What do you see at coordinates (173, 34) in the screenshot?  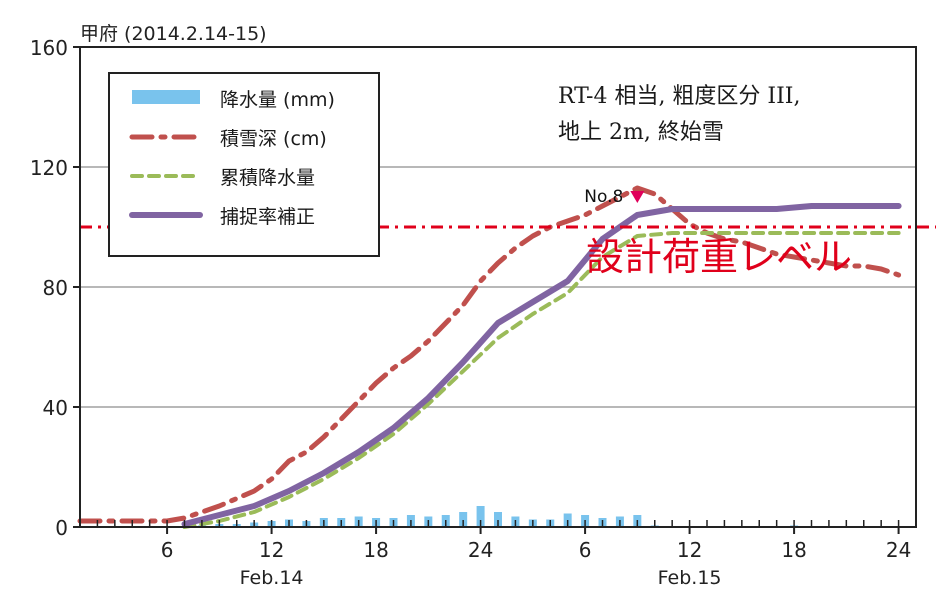 I see `chart-title: 甲府 (2014.2.14-15)` at bounding box center [173, 34].